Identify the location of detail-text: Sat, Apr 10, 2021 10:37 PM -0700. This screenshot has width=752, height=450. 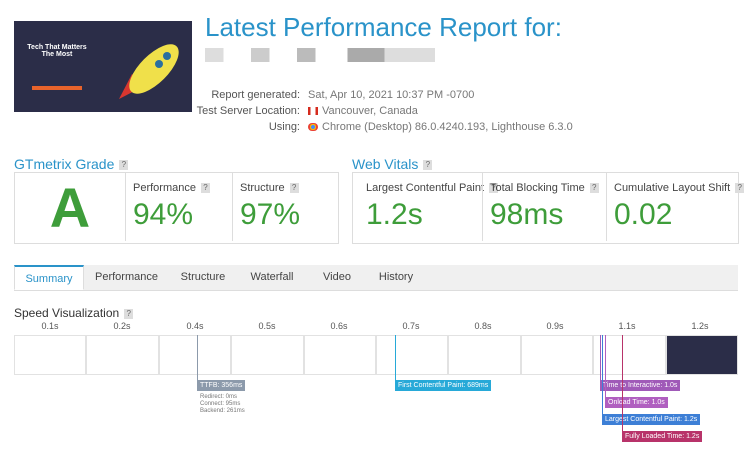
(391, 95).